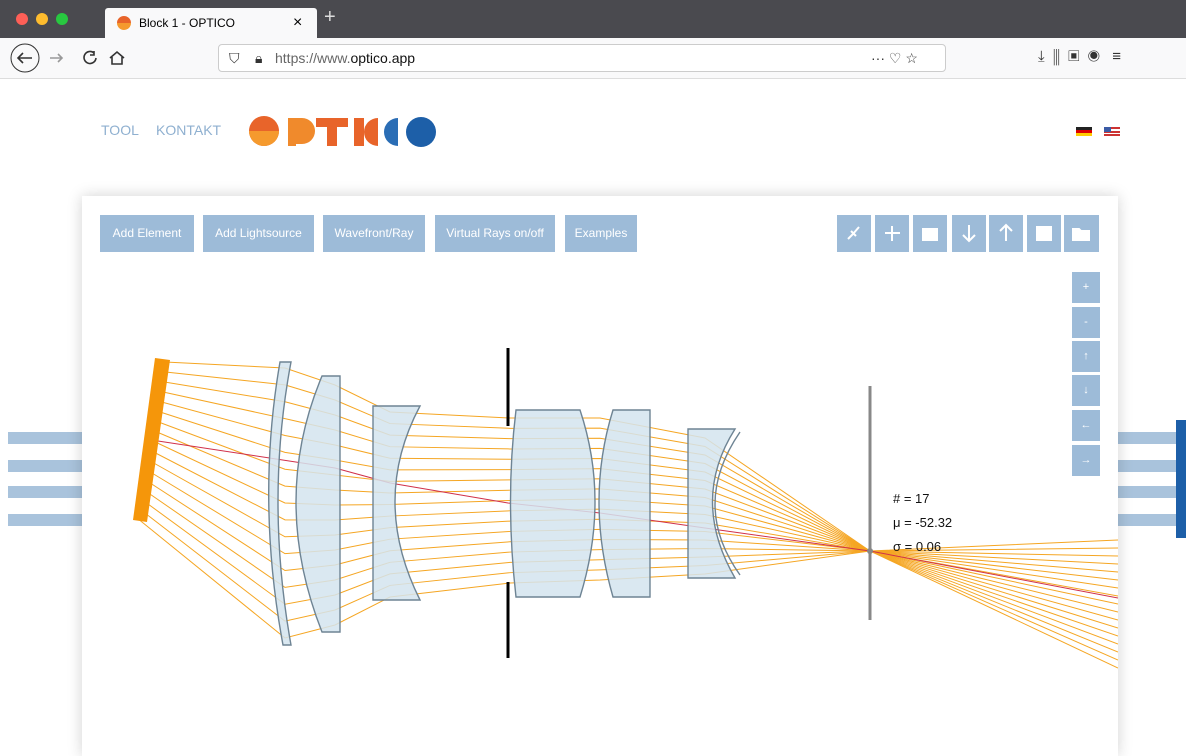  What do you see at coordinates (258, 233) in the screenshot?
I see `toolbar-button: Add Lightsource` at bounding box center [258, 233].